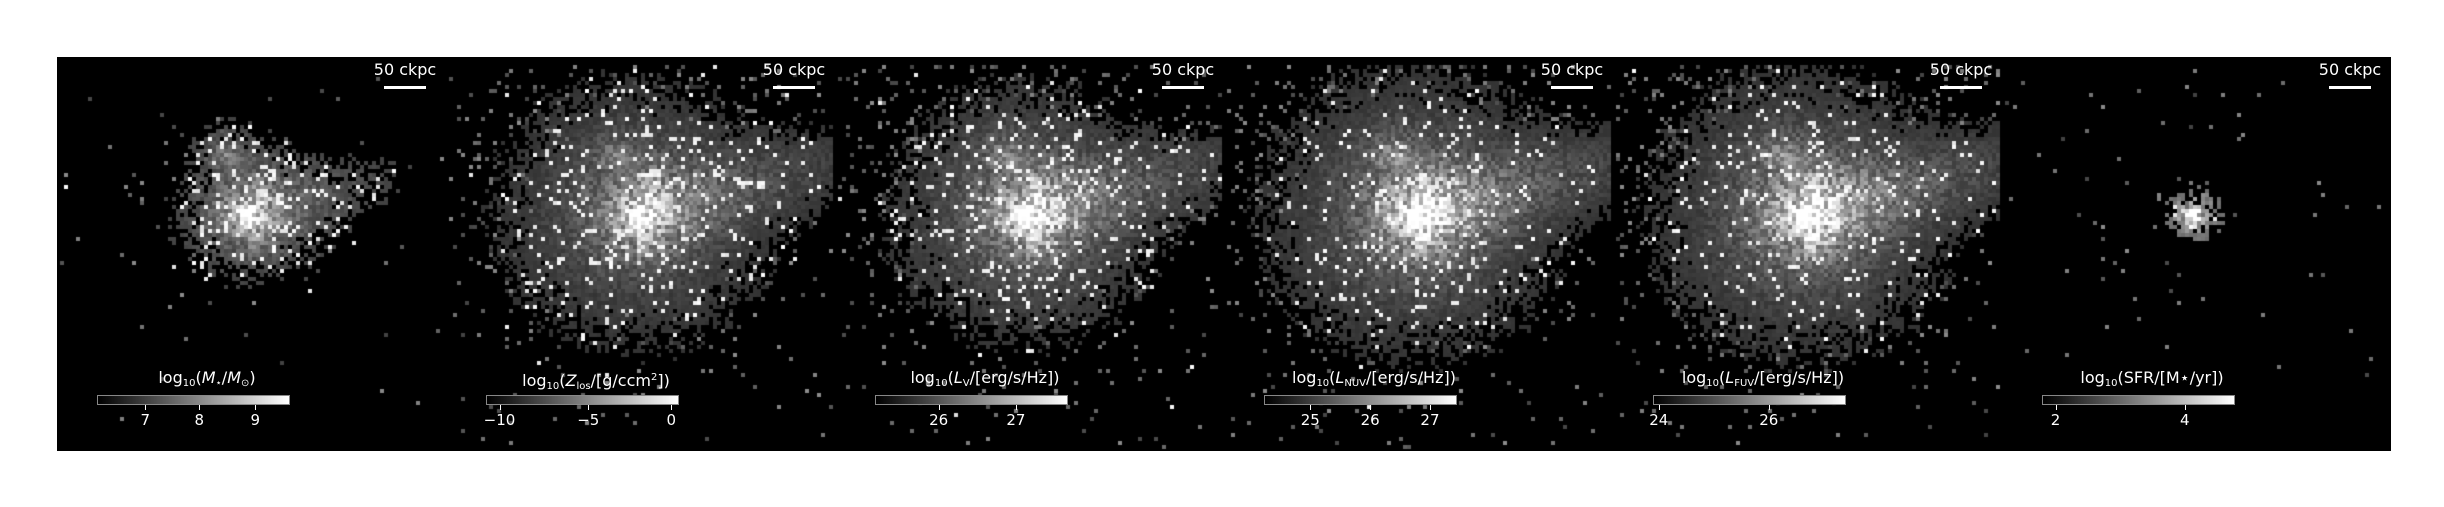  I want to click on galaxy-map-stellar-mass, so click(251, 254).